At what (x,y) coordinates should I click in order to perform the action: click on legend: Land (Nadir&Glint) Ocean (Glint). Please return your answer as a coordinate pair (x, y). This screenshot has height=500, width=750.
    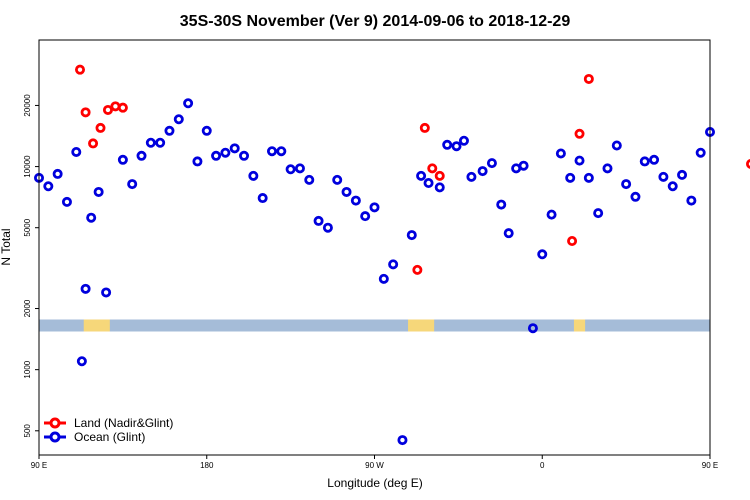
    Looking at the image, I should click on (108, 430).